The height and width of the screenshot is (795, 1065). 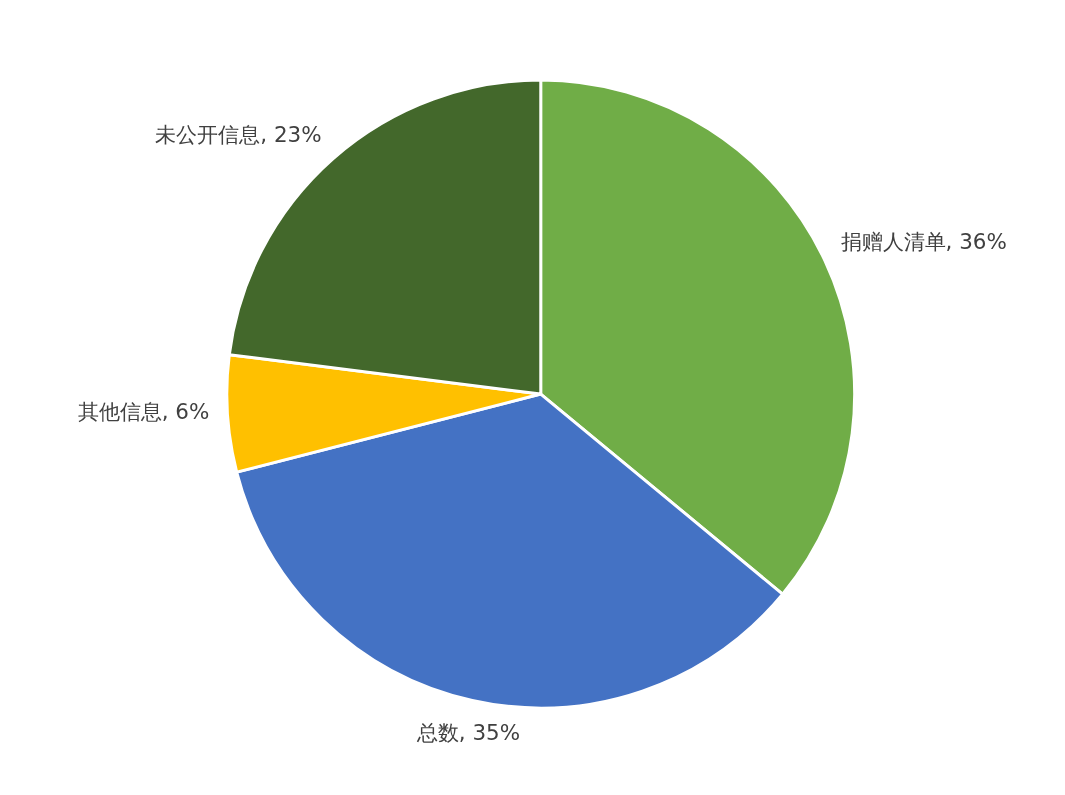 I want to click on slice-label: 捐赠人清单, 36%, so click(x=923, y=242).